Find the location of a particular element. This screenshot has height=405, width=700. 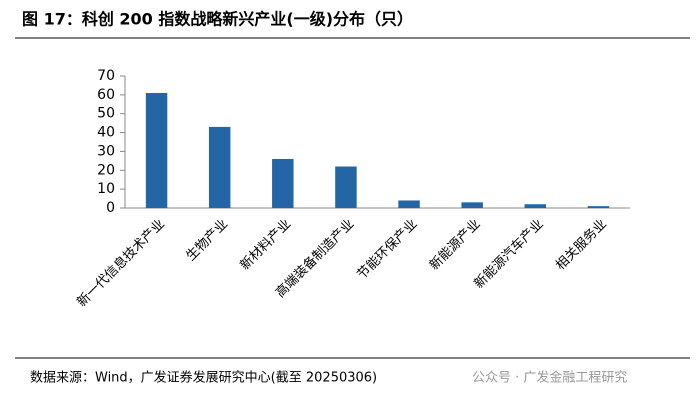

watermark: 公众号 · 广发金融工程研究 is located at coordinates (549, 378).